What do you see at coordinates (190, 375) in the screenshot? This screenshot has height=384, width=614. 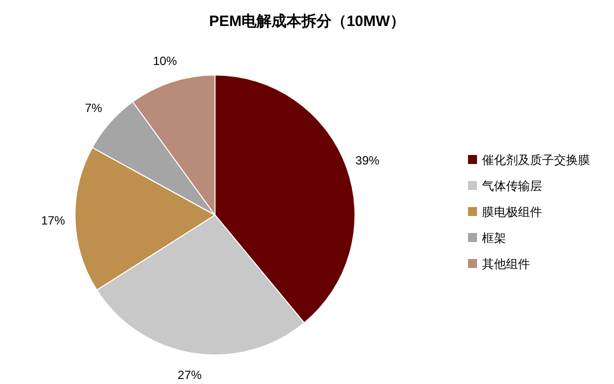 I see `data-label: 27%` at bounding box center [190, 375].